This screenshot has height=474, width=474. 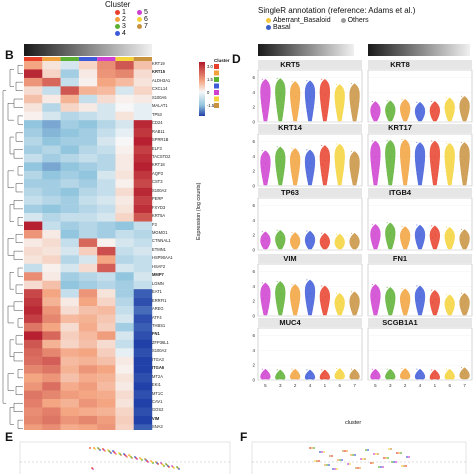 What do you see at coordinates (290, 192) in the screenshot?
I see `violin-title: TP63` at bounding box center [290, 192].